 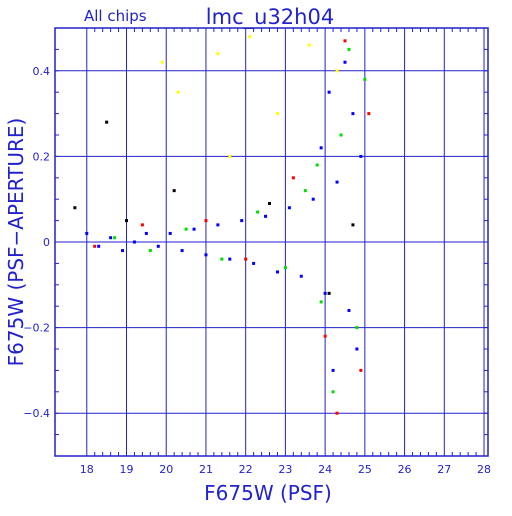 What do you see at coordinates (36, 413) in the screenshot?
I see `y-tick-label: −0.4` at bounding box center [36, 413].